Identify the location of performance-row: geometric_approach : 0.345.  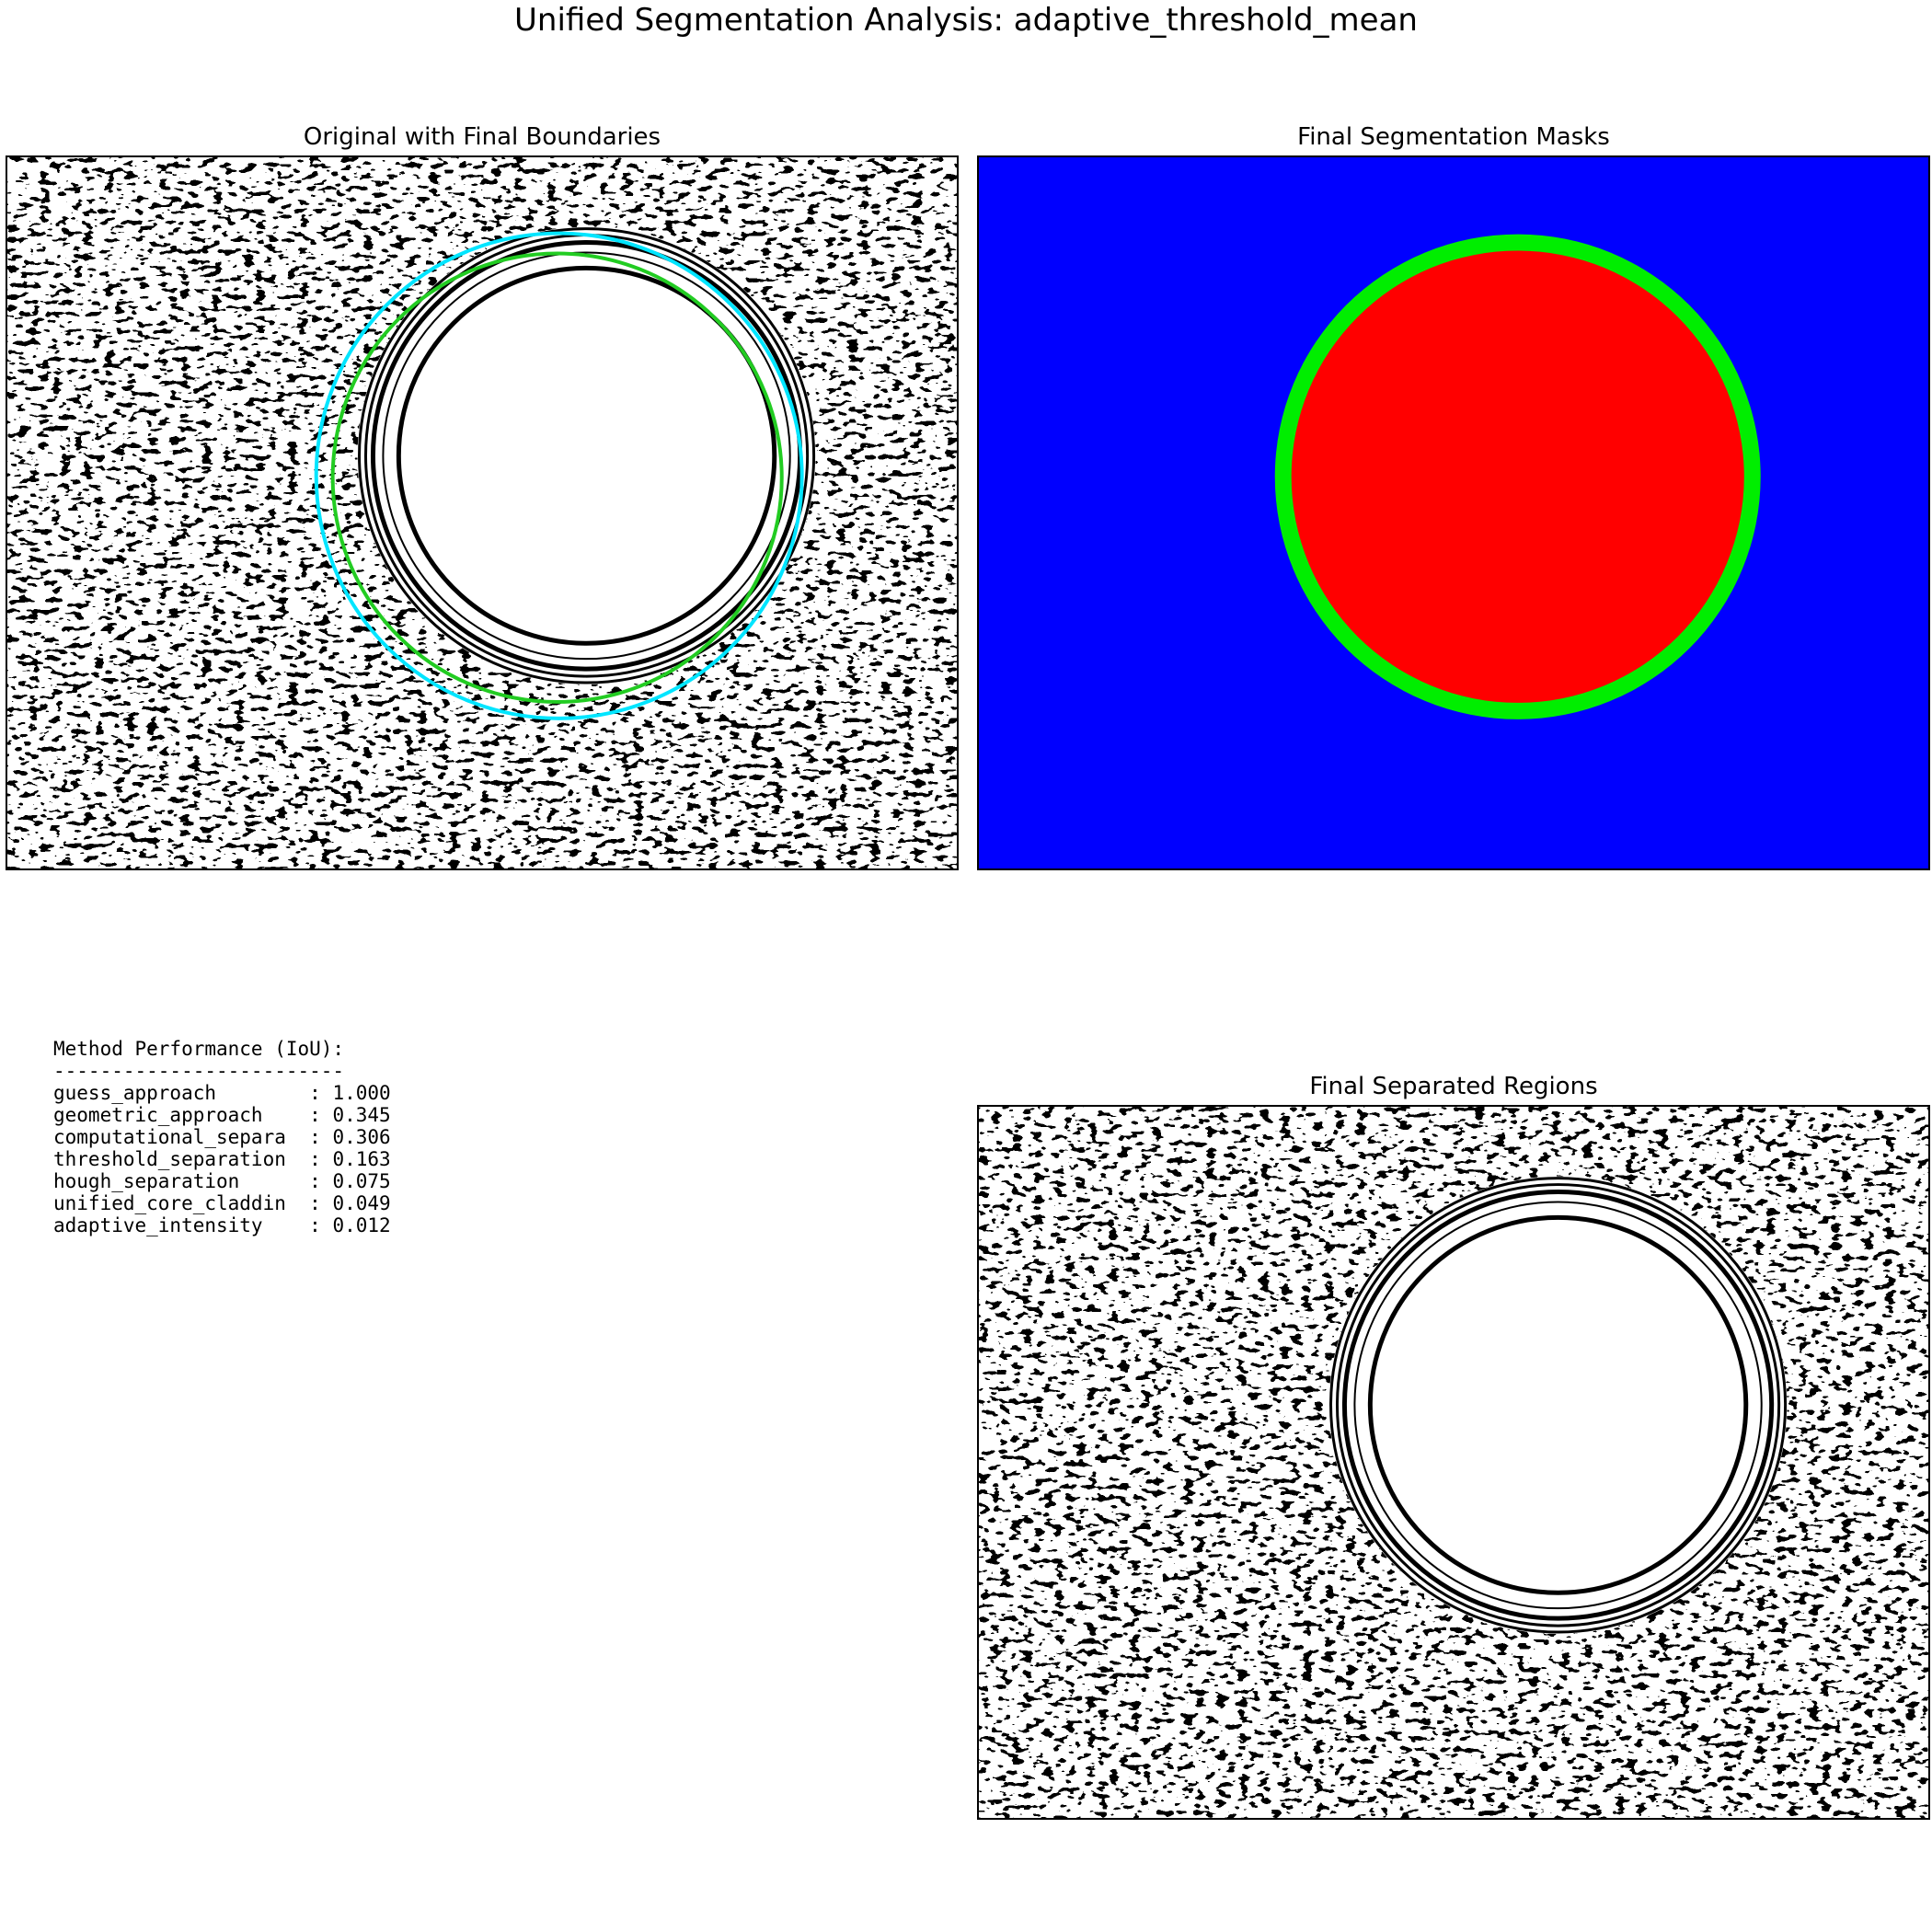
(222, 1115).